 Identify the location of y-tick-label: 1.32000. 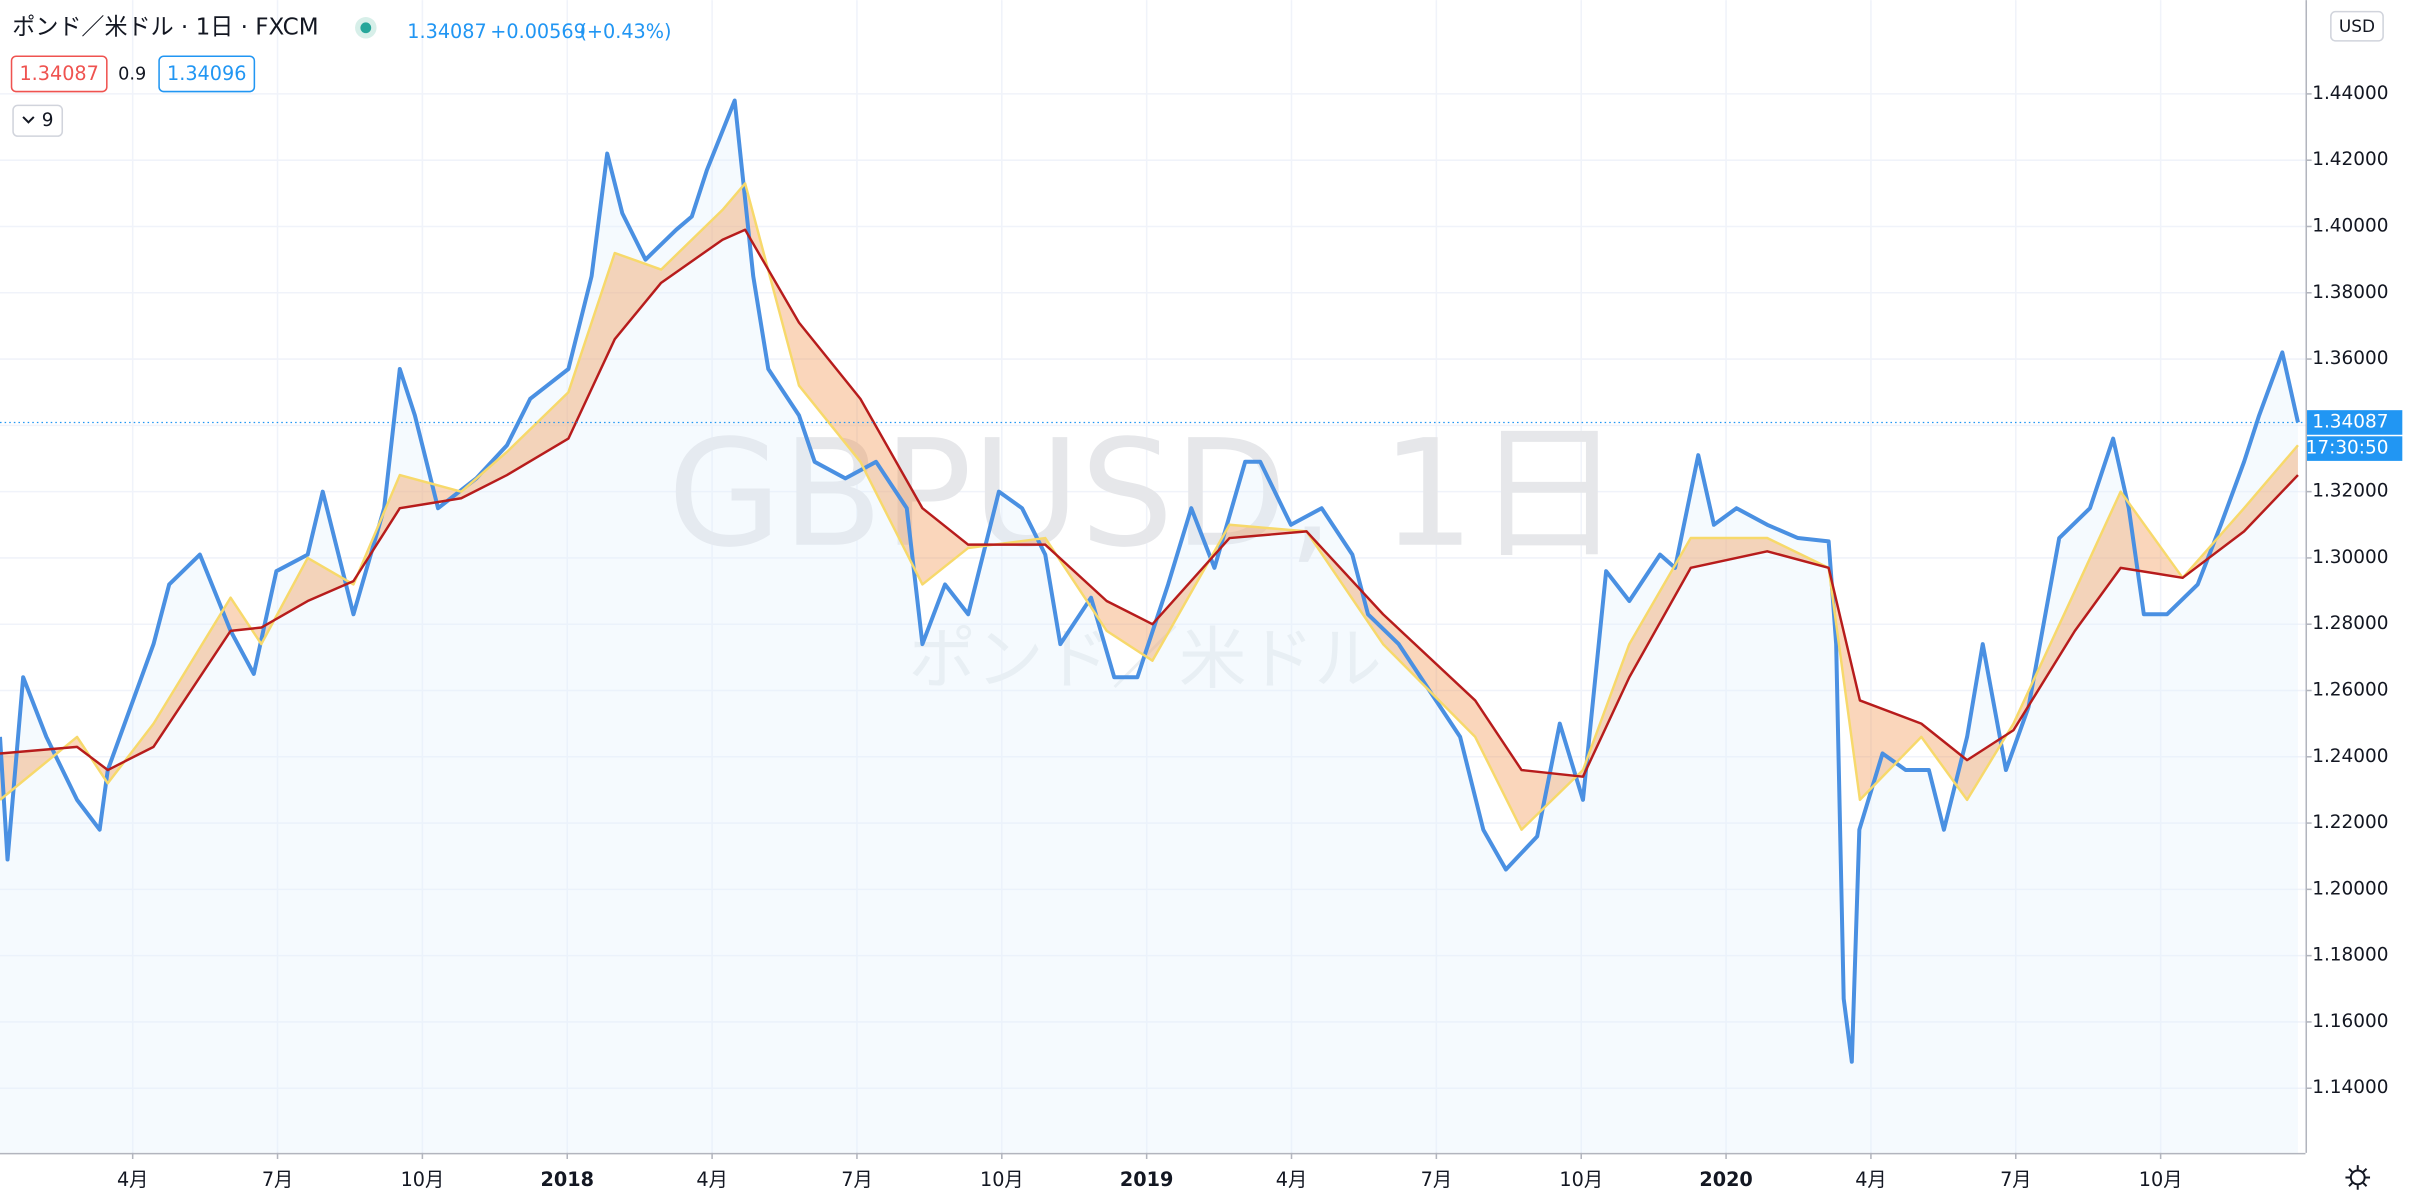
(2350, 491).